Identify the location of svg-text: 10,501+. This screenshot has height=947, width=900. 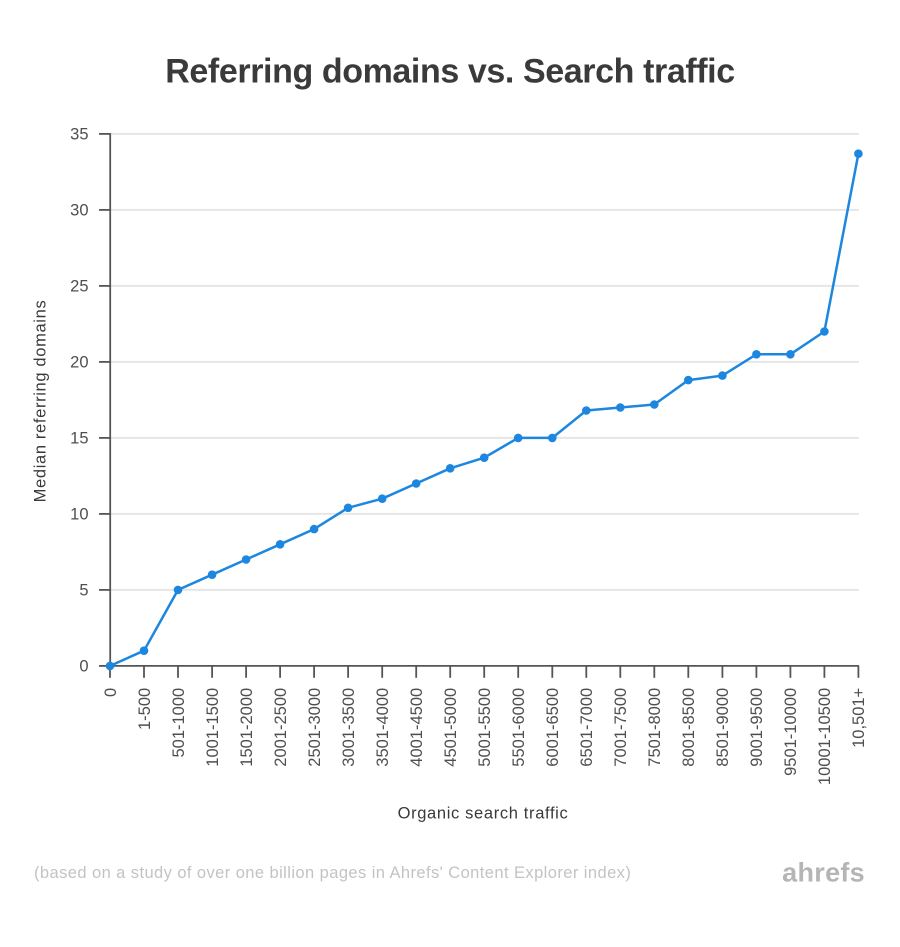
(859, 718).